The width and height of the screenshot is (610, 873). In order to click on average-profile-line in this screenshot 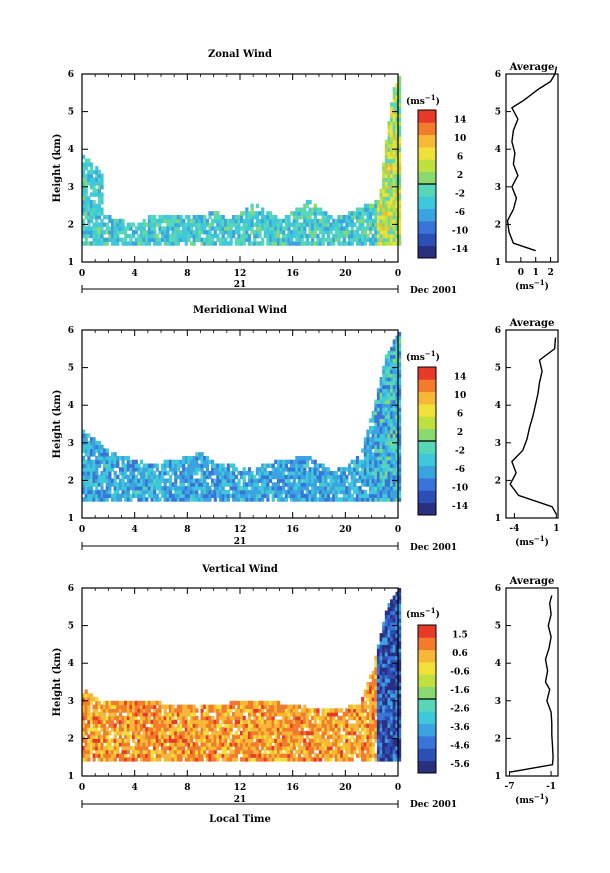, I will do `click(533, 426)`.